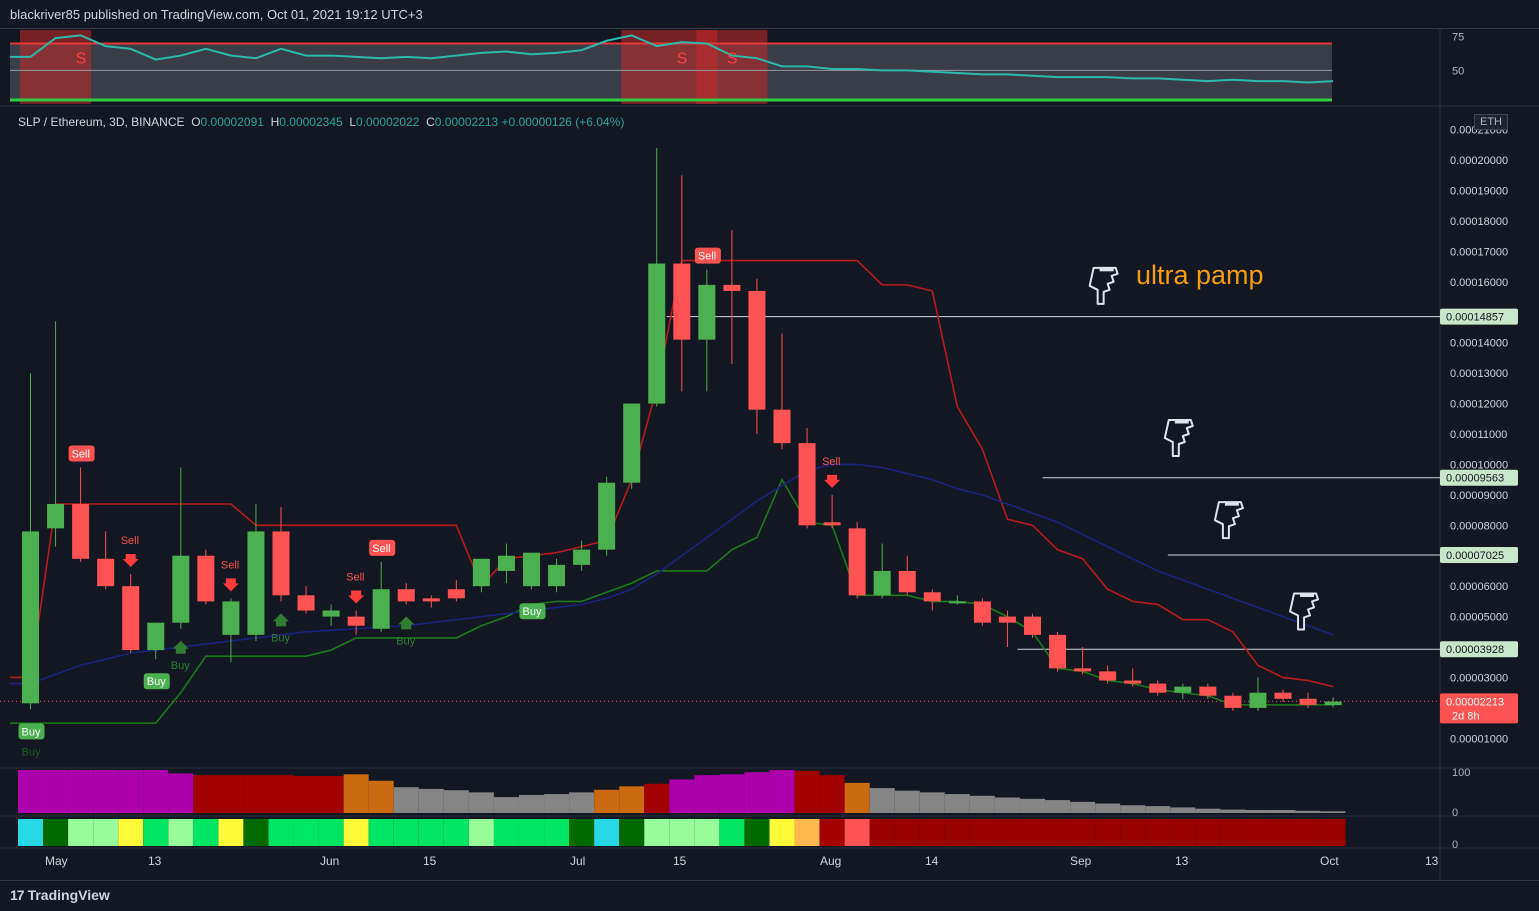  I want to click on time-axis-label: Aug, so click(830, 861).